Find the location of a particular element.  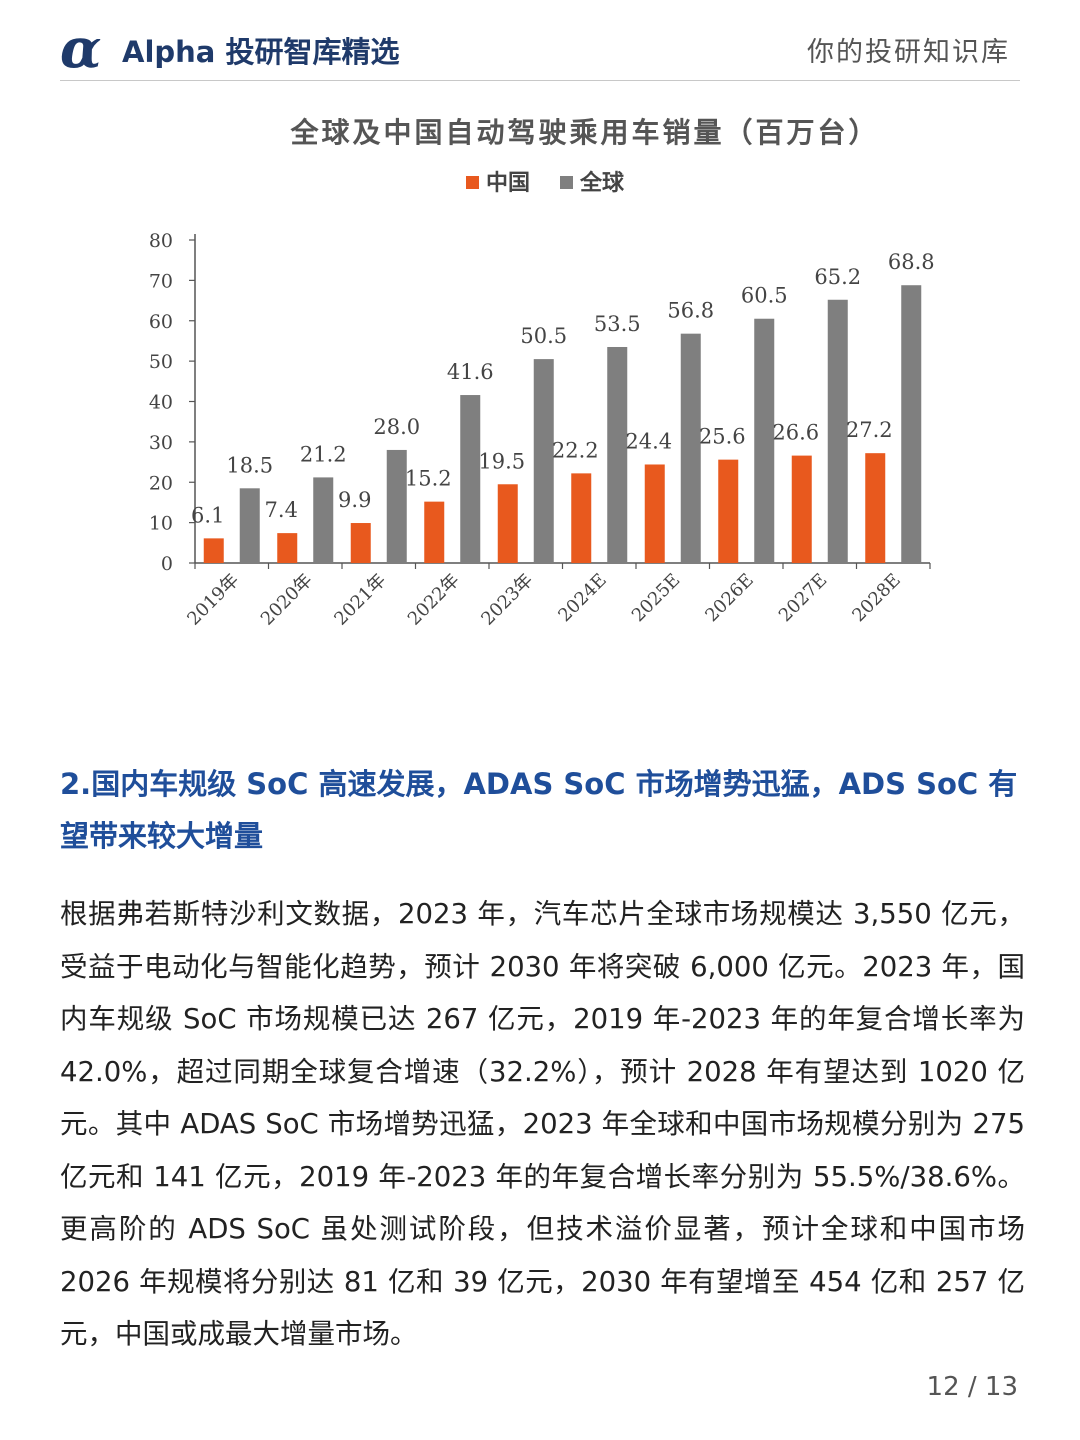

data-label-china-4: 19.5 is located at coordinates (501, 461).